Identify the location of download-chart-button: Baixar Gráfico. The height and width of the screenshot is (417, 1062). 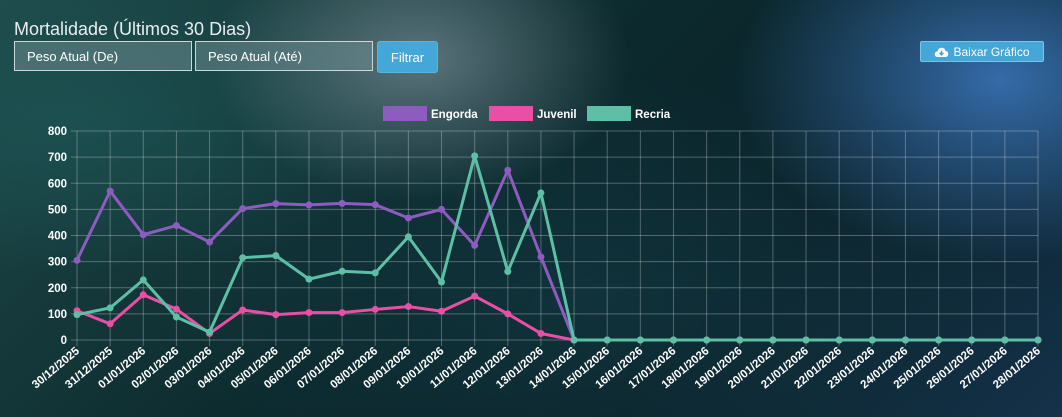
(982, 51).